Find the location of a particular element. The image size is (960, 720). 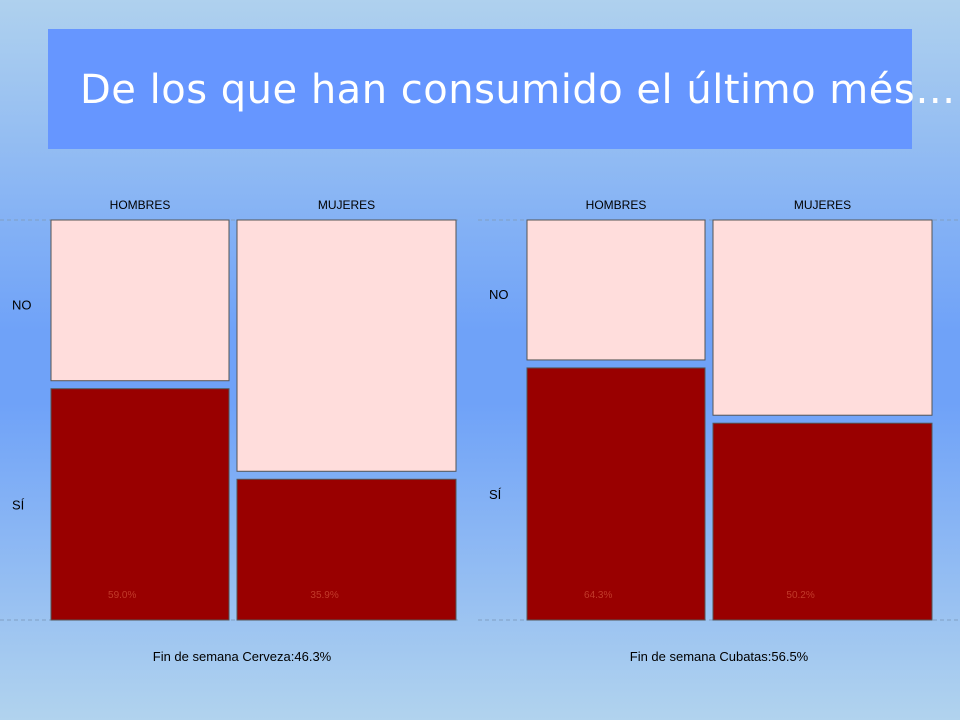

si-percent-label: 50.2% is located at coordinates (800, 595).